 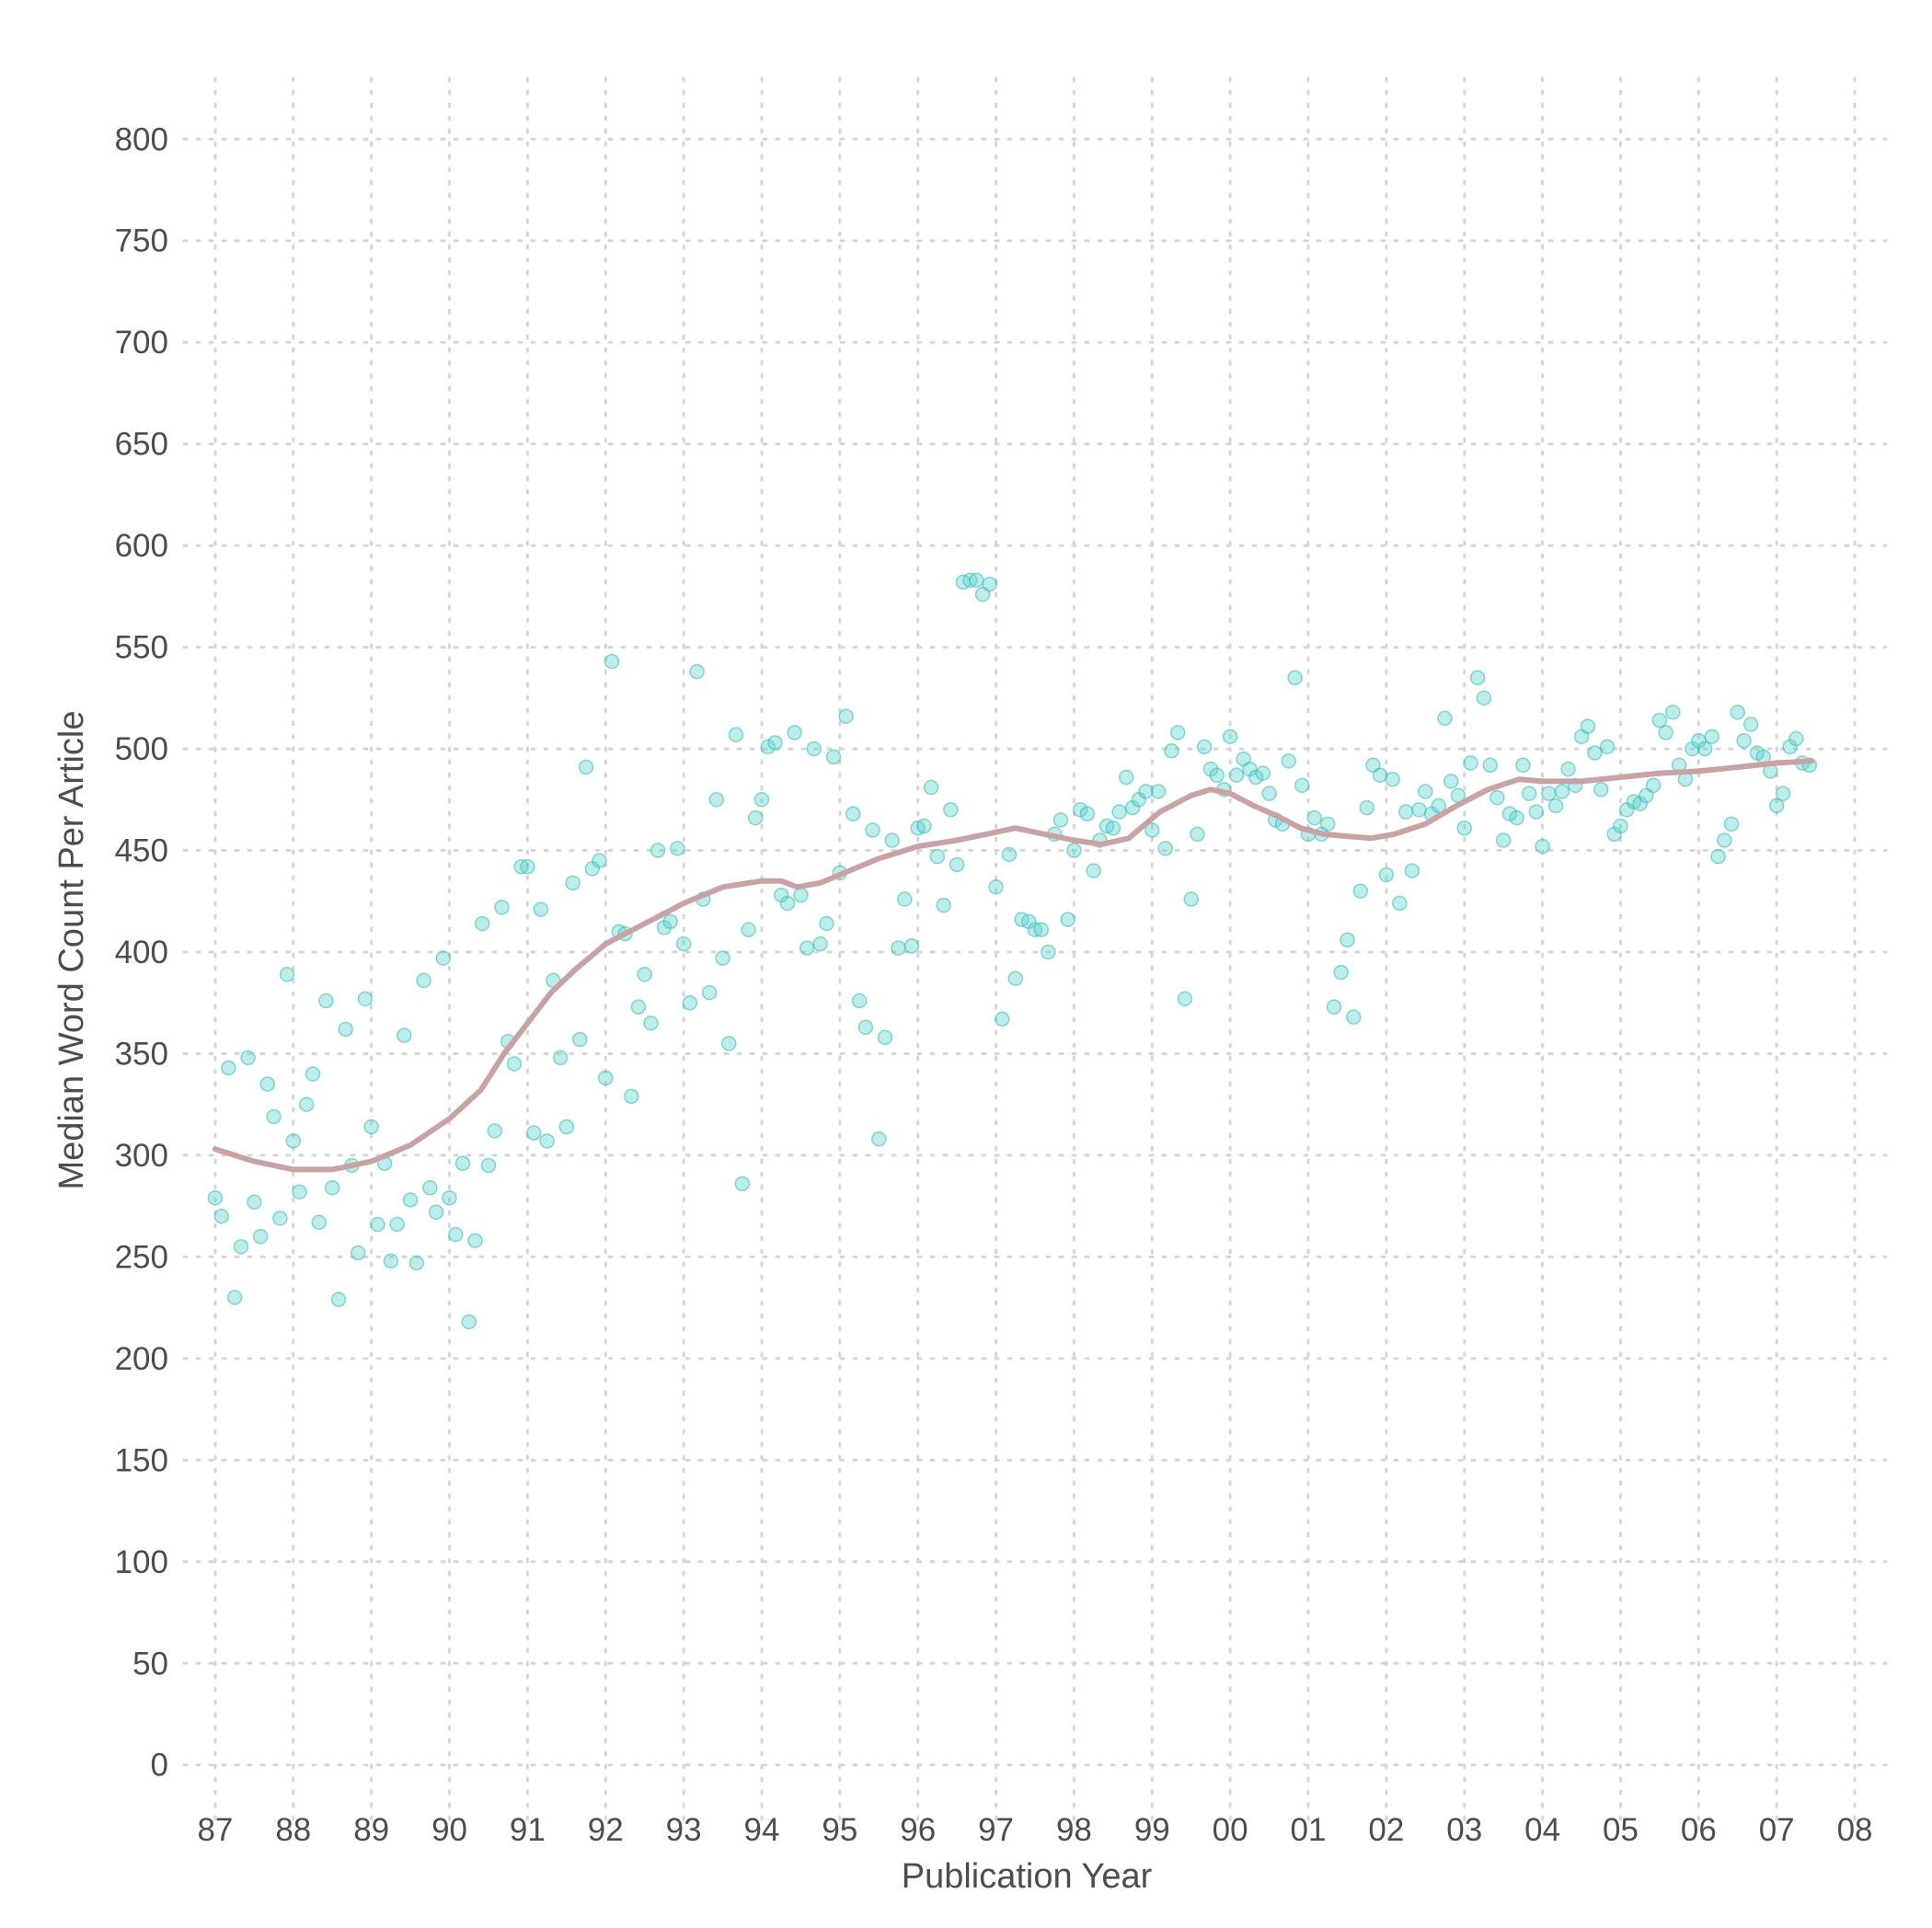 What do you see at coordinates (293, 1830) in the screenshot?
I see `x-tick-label: 88` at bounding box center [293, 1830].